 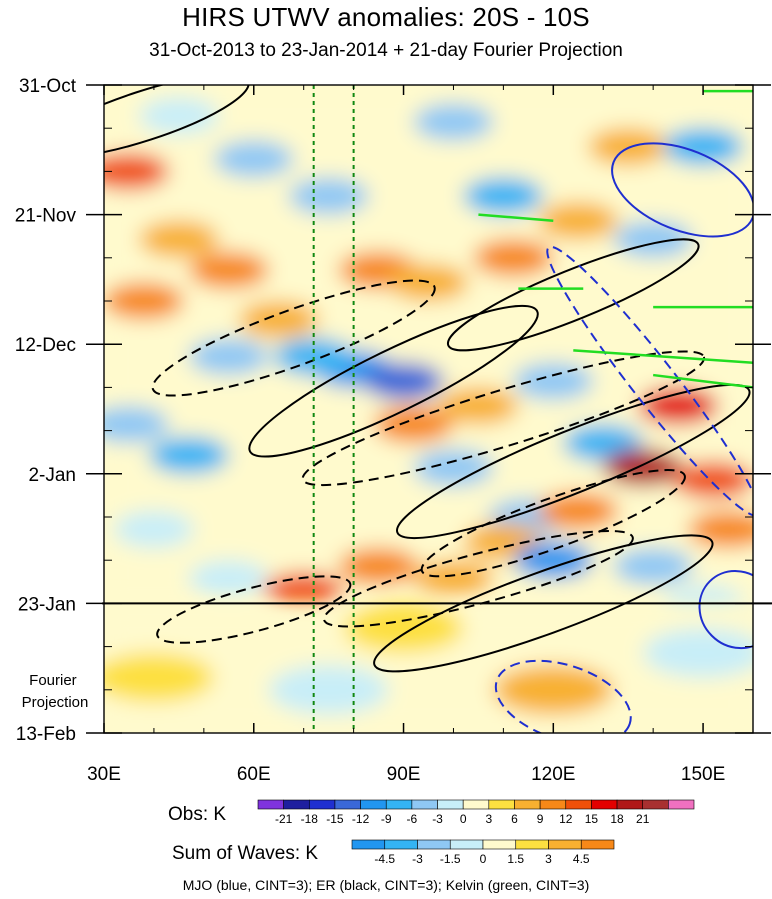 What do you see at coordinates (104, 774) in the screenshot?
I see `x-tick-label: 30E` at bounding box center [104, 774].